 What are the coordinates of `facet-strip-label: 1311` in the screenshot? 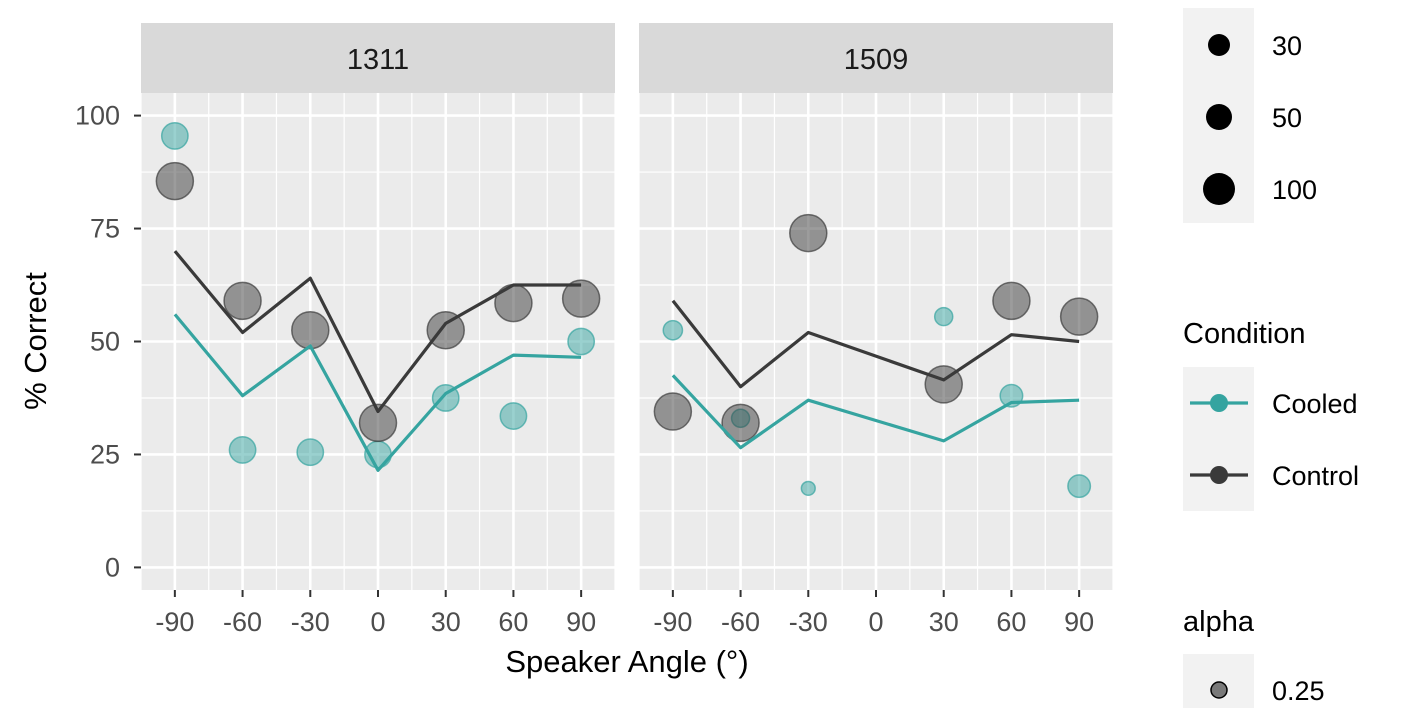 It's located at (378, 60).